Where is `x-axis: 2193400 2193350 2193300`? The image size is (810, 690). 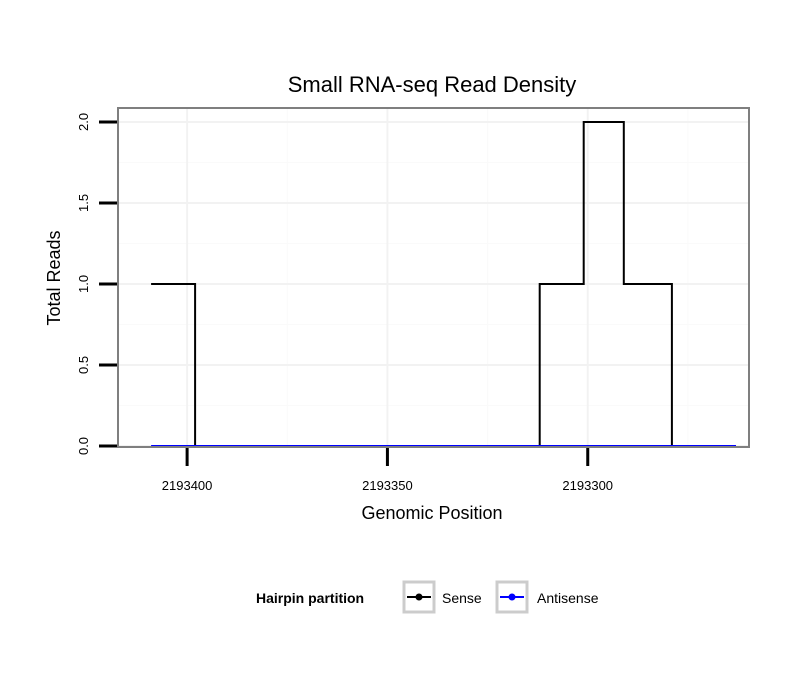 x-axis: 2193400 2193350 2193300 is located at coordinates (387, 470).